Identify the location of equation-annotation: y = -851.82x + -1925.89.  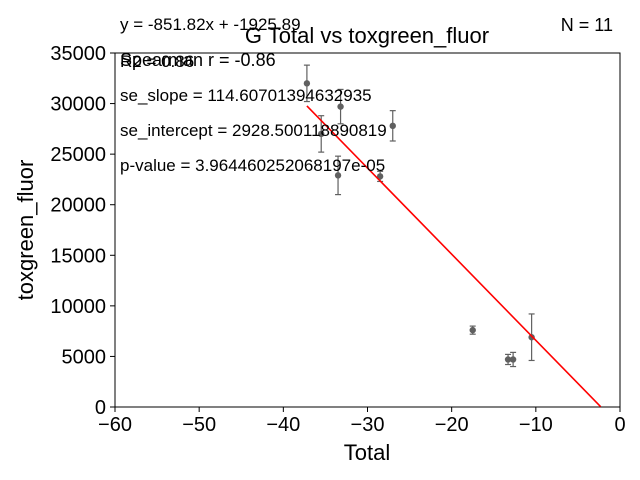
(210, 24).